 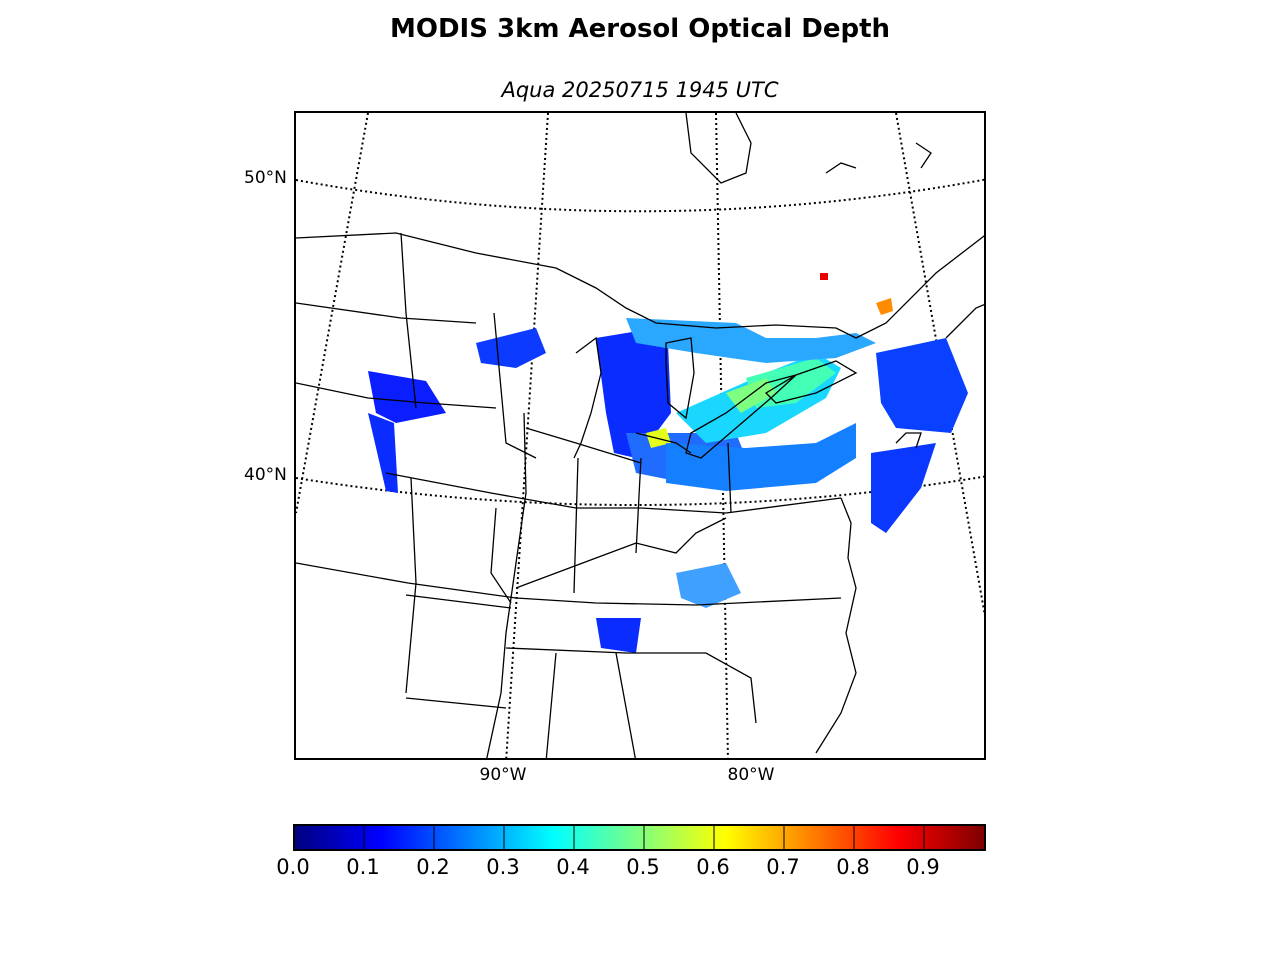 What do you see at coordinates (853, 867) in the screenshot?
I see `colorbar-tick-8: 0.8` at bounding box center [853, 867].